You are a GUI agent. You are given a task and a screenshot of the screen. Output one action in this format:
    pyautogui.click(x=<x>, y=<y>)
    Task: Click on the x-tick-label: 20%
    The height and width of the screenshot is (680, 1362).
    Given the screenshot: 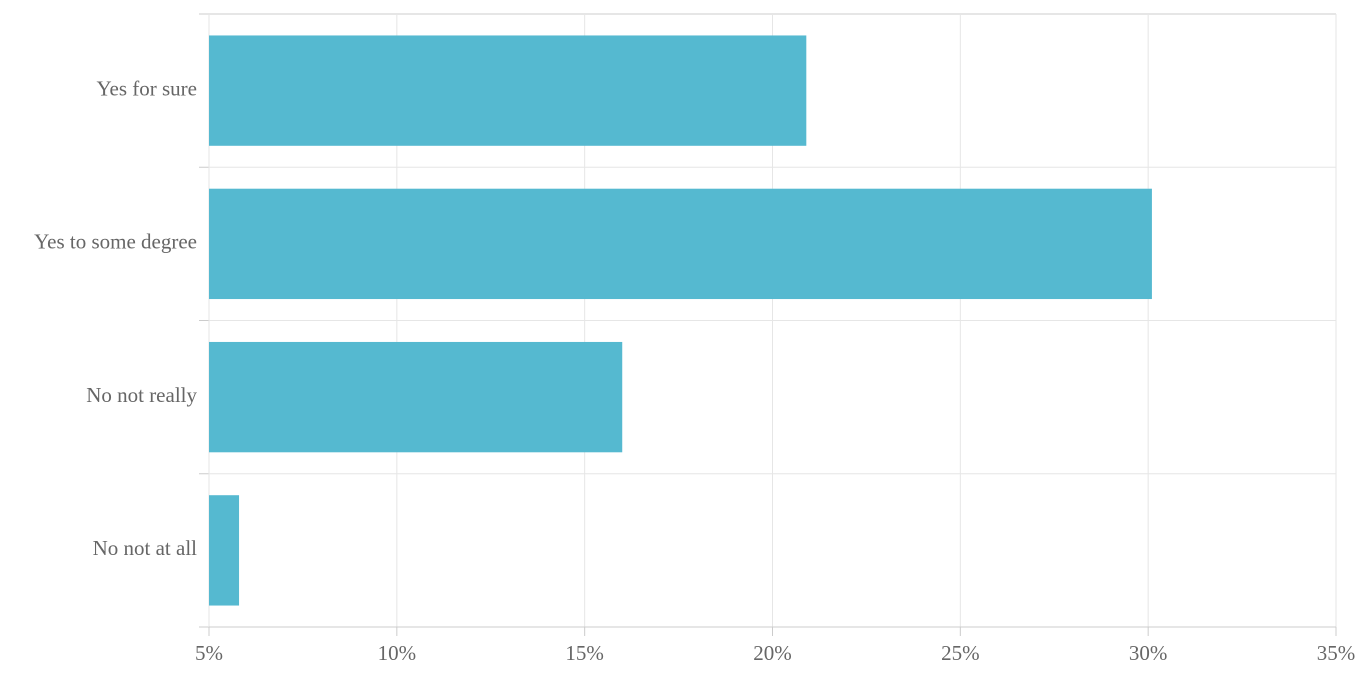 What is the action you would take?
    pyautogui.click(x=772, y=653)
    